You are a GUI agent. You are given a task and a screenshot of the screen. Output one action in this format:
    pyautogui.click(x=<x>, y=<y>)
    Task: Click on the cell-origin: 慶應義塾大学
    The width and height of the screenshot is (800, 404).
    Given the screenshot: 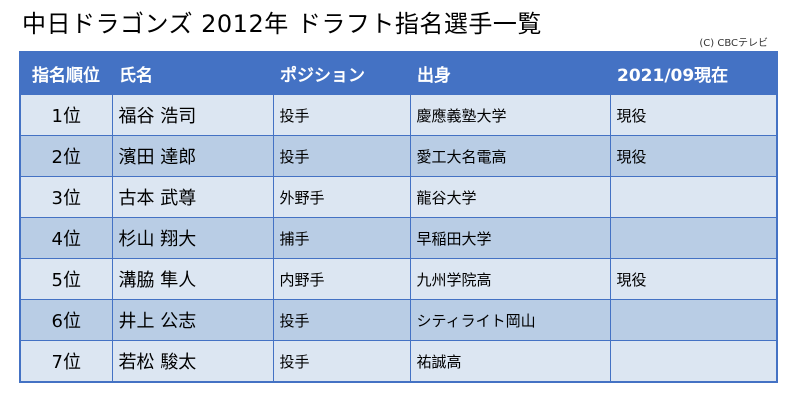 What is the action you would take?
    pyautogui.click(x=510, y=114)
    